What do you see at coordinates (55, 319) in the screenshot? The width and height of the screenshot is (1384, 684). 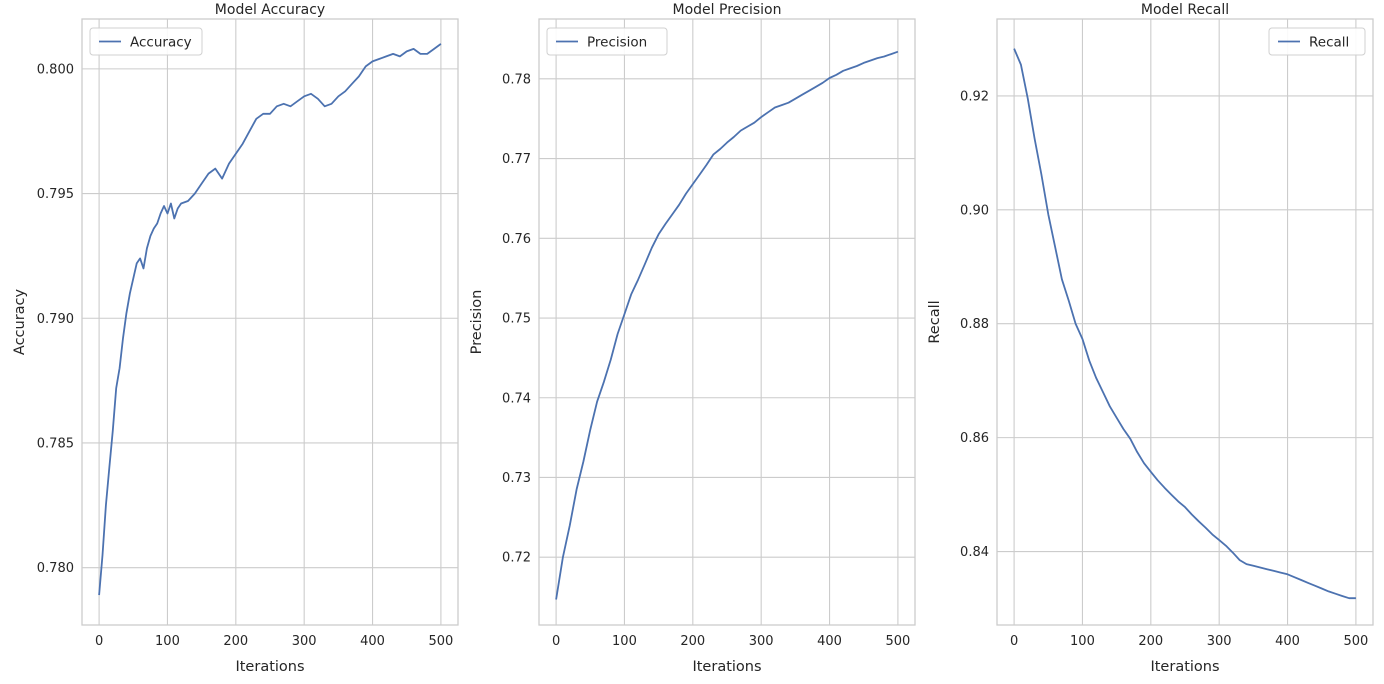 I see `y-tick-label: 0.790` at bounding box center [55, 319].